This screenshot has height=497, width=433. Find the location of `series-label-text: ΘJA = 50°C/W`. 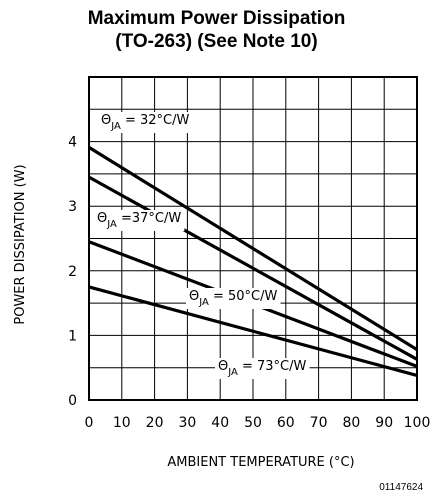

series-label-text: ΘJA = 50°C/W is located at coordinates (233, 298).